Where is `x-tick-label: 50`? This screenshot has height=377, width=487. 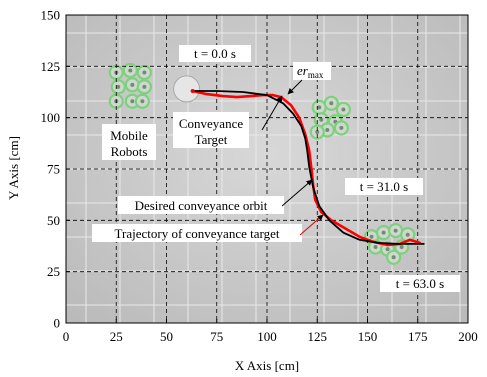 x-tick-label: 50 is located at coordinates (166, 336).